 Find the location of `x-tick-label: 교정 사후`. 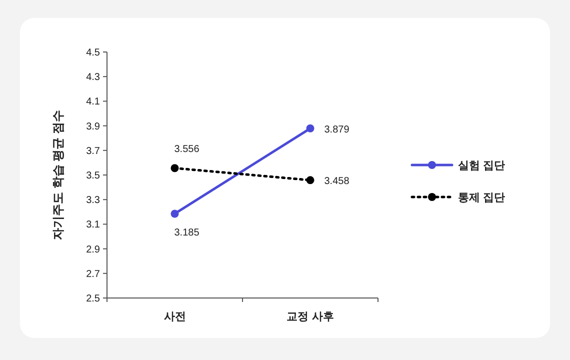

x-tick-label: 교정 사후 is located at coordinates (310, 317).